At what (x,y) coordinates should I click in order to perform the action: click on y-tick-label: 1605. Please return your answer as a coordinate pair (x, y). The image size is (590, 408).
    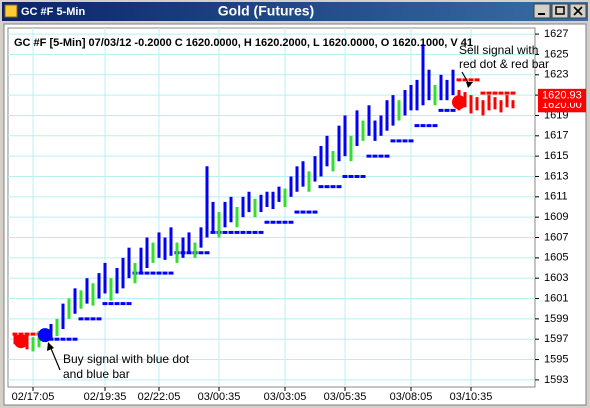
    Looking at the image, I should click on (556, 258).